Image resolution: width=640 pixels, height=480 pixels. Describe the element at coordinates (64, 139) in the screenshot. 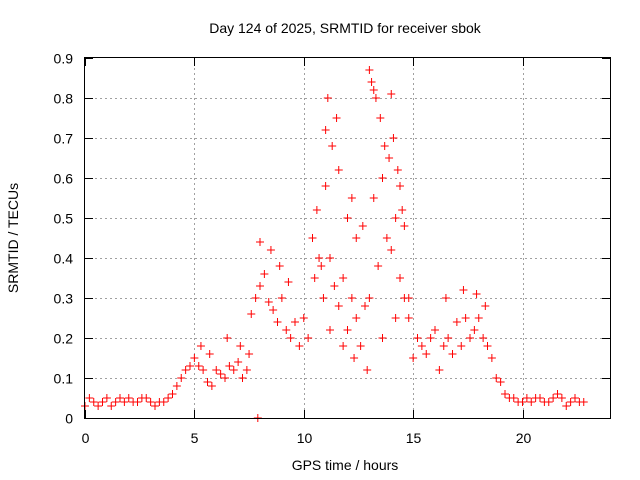

I see `y-tick-label: 0.7` at that location.